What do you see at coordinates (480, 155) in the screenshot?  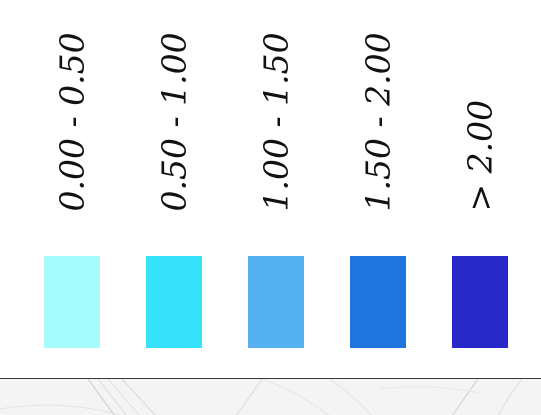 I see `legend-label: > 2.00` at bounding box center [480, 155].